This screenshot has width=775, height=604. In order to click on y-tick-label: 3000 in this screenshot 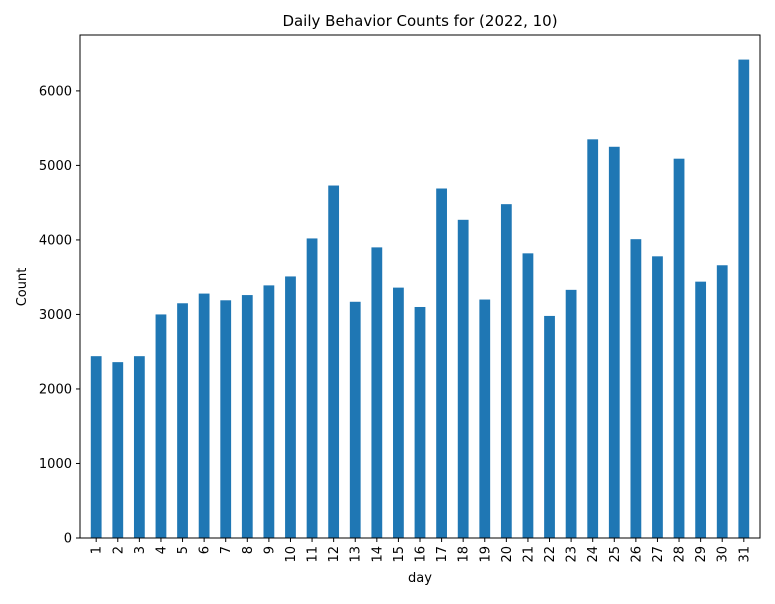, I will do `click(55, 315)`.